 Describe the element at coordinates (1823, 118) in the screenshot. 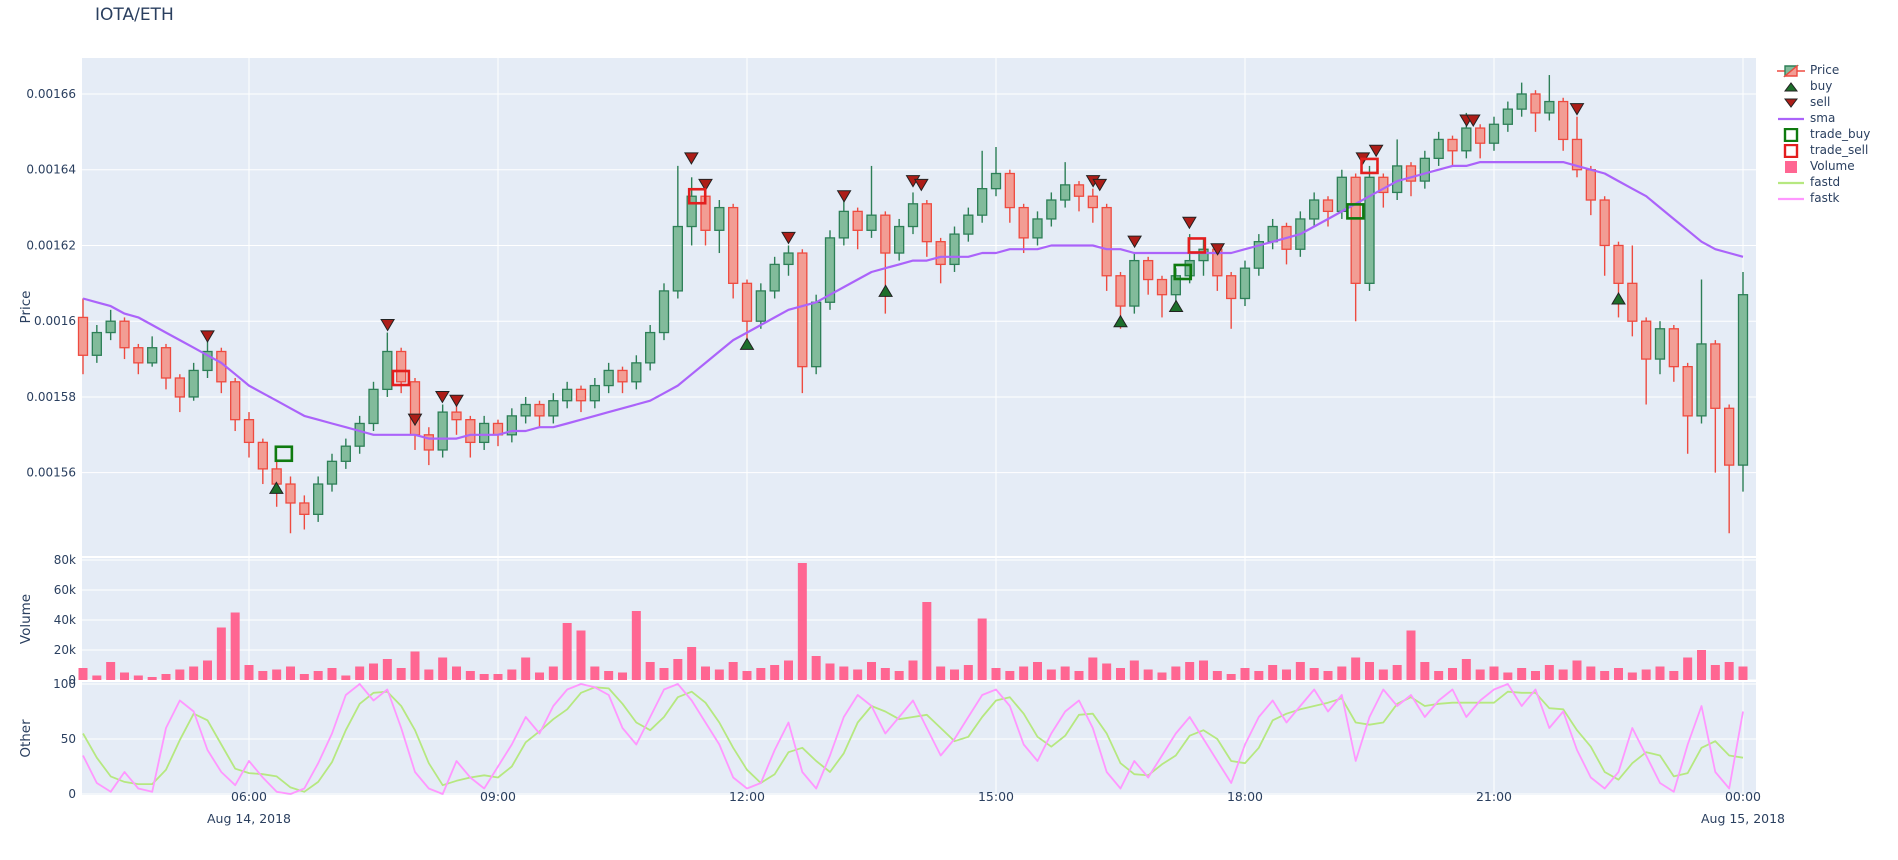

I see `legend-item-sma: sma` at that location.